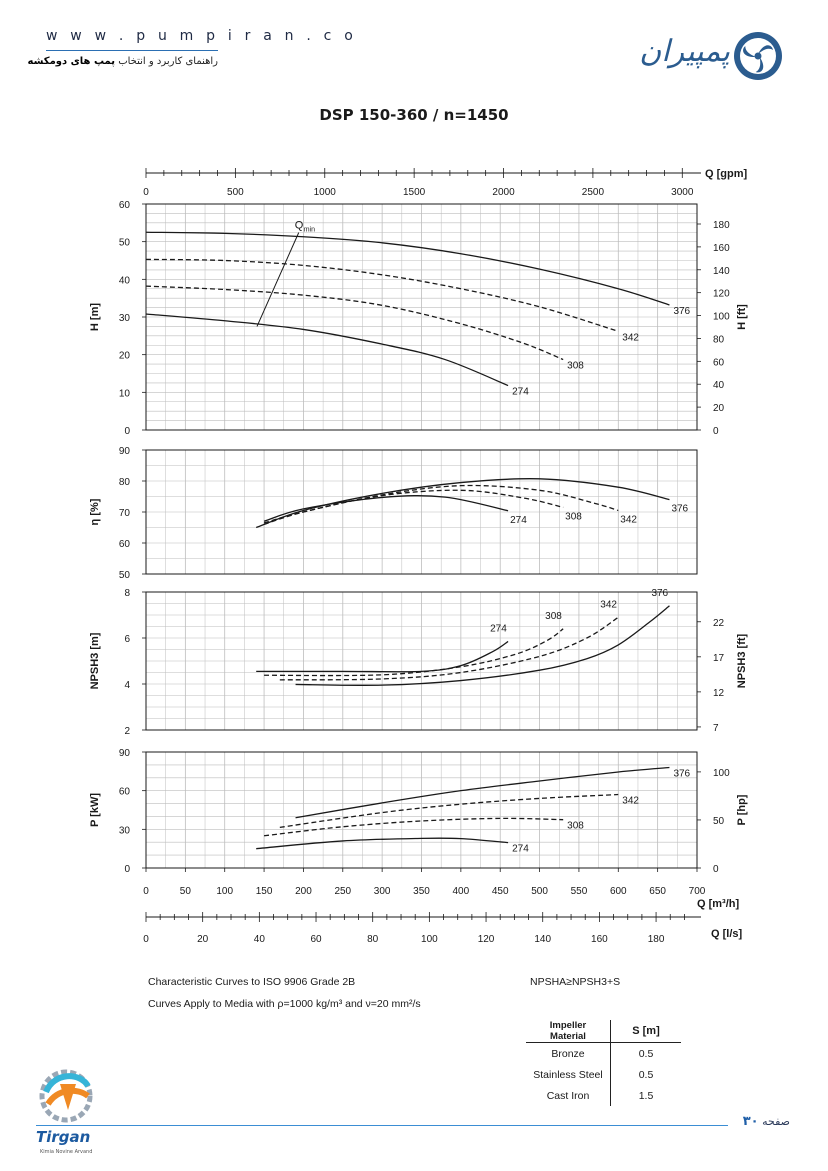  Describe the element at coordinates (414, 192) in the screenshot. I see `gpm-tick-label: 1500` at that location.